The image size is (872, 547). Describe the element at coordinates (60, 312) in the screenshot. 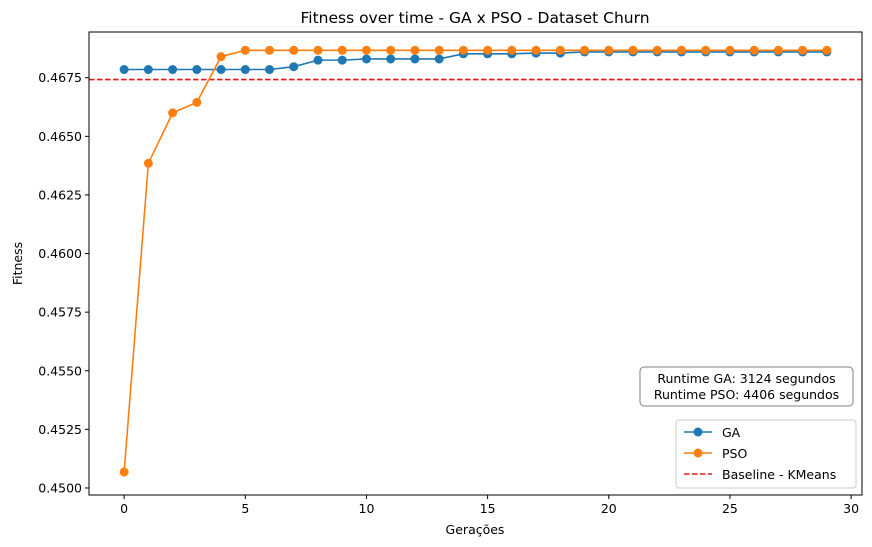

I see `y-tick-label-3: 0.4575` at that location.